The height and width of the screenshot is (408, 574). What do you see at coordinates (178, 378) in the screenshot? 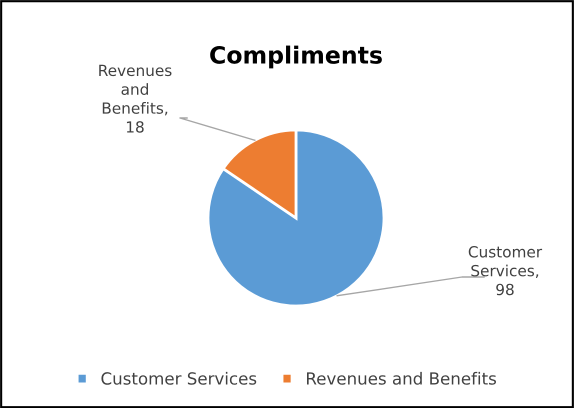
I see `legend-label: Customer Services` at bounding box center [178, 378].